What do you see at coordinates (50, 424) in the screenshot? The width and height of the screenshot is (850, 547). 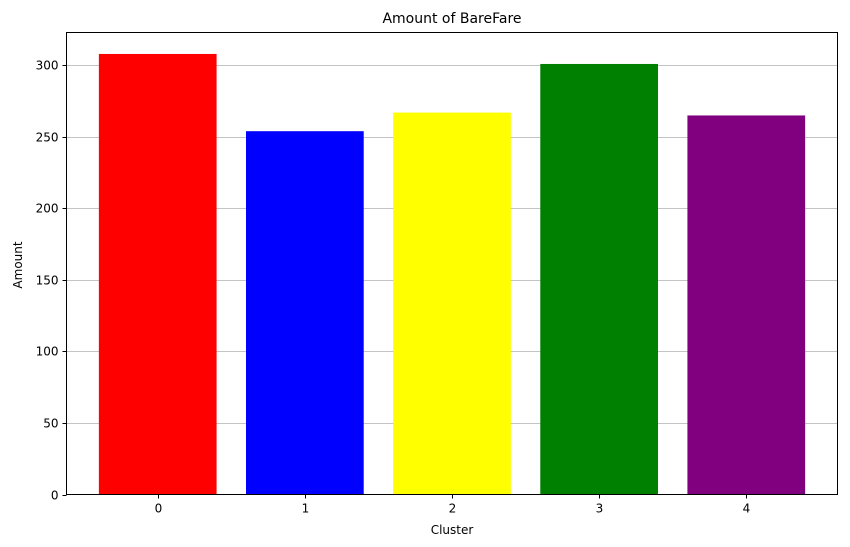 I see `y-tick-label: 50` at bounding box center [50, 424].